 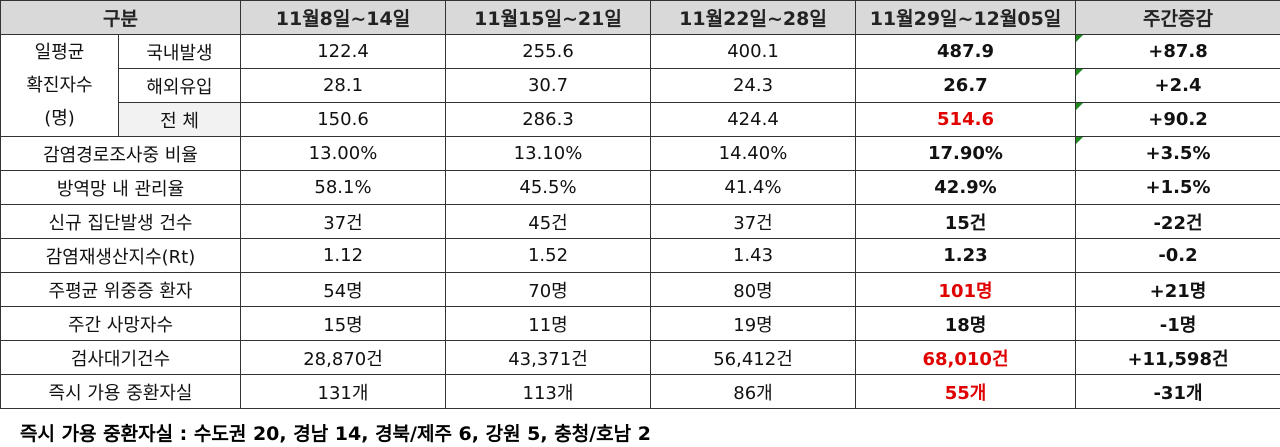 I want to click on value-cell: 43,371건, so click(x=548, y=357).